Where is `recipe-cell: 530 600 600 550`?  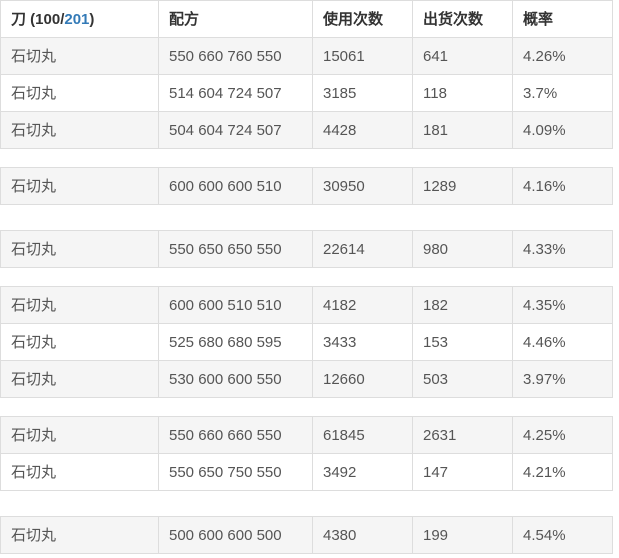
recipe-cell: 530 600 600 550 is located at coordinates (235, 379).